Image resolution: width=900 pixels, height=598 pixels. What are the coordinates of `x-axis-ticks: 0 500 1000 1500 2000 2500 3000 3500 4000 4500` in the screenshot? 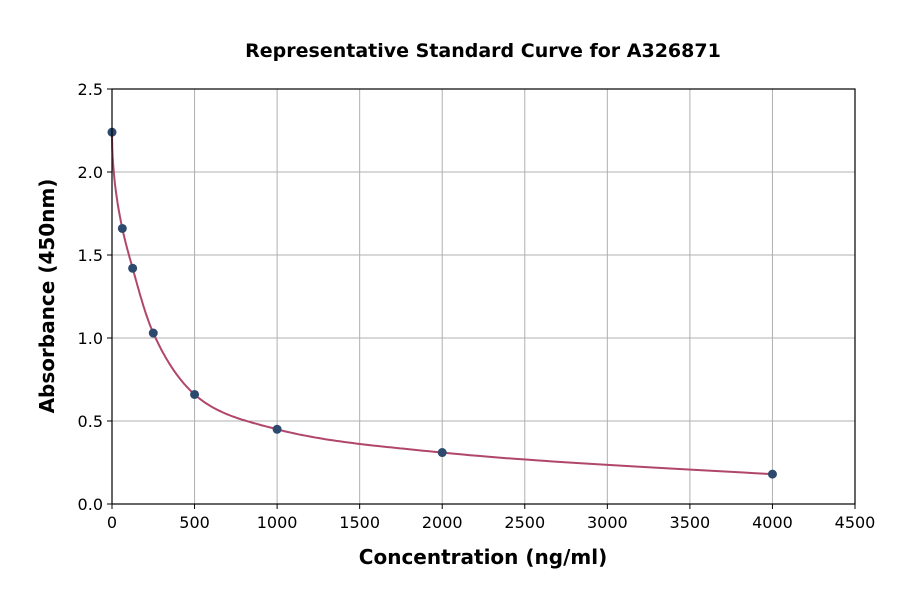 It's located at (491, 518).